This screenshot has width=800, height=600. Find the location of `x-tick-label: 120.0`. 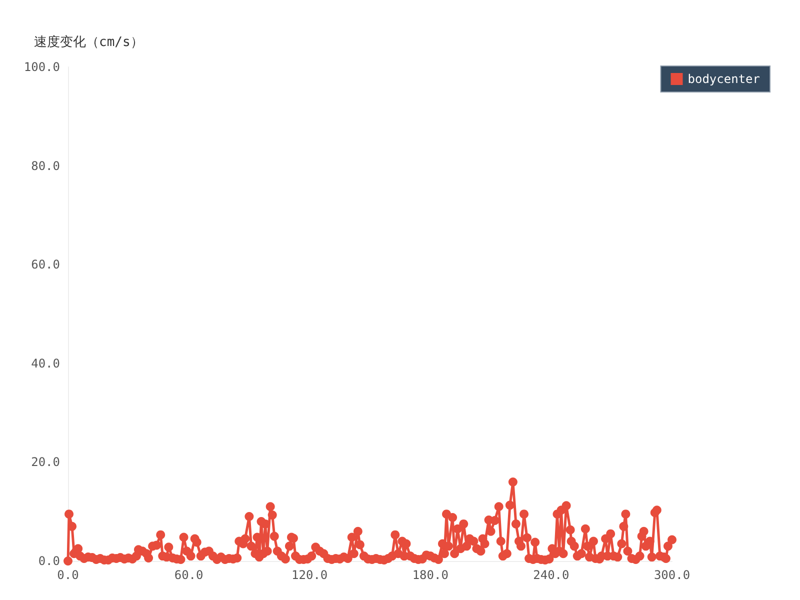

x-tick-label: 120.0 is located at coordinates (310, 575).